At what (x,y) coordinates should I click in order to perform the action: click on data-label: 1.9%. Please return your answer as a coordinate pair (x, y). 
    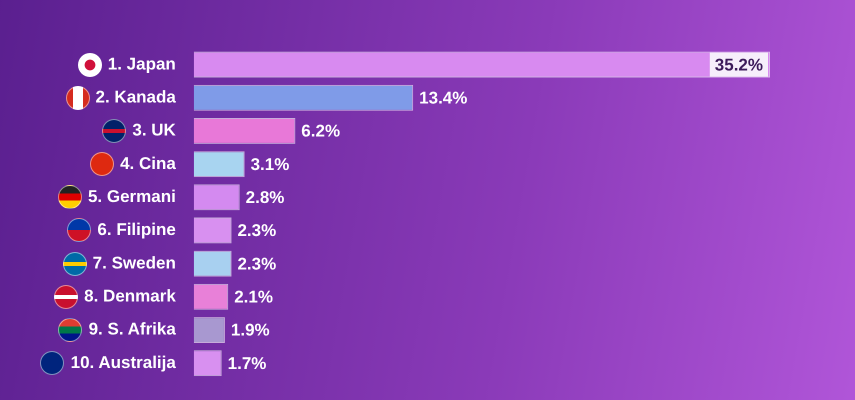
    Looking at the image, I should click on (250, 330).